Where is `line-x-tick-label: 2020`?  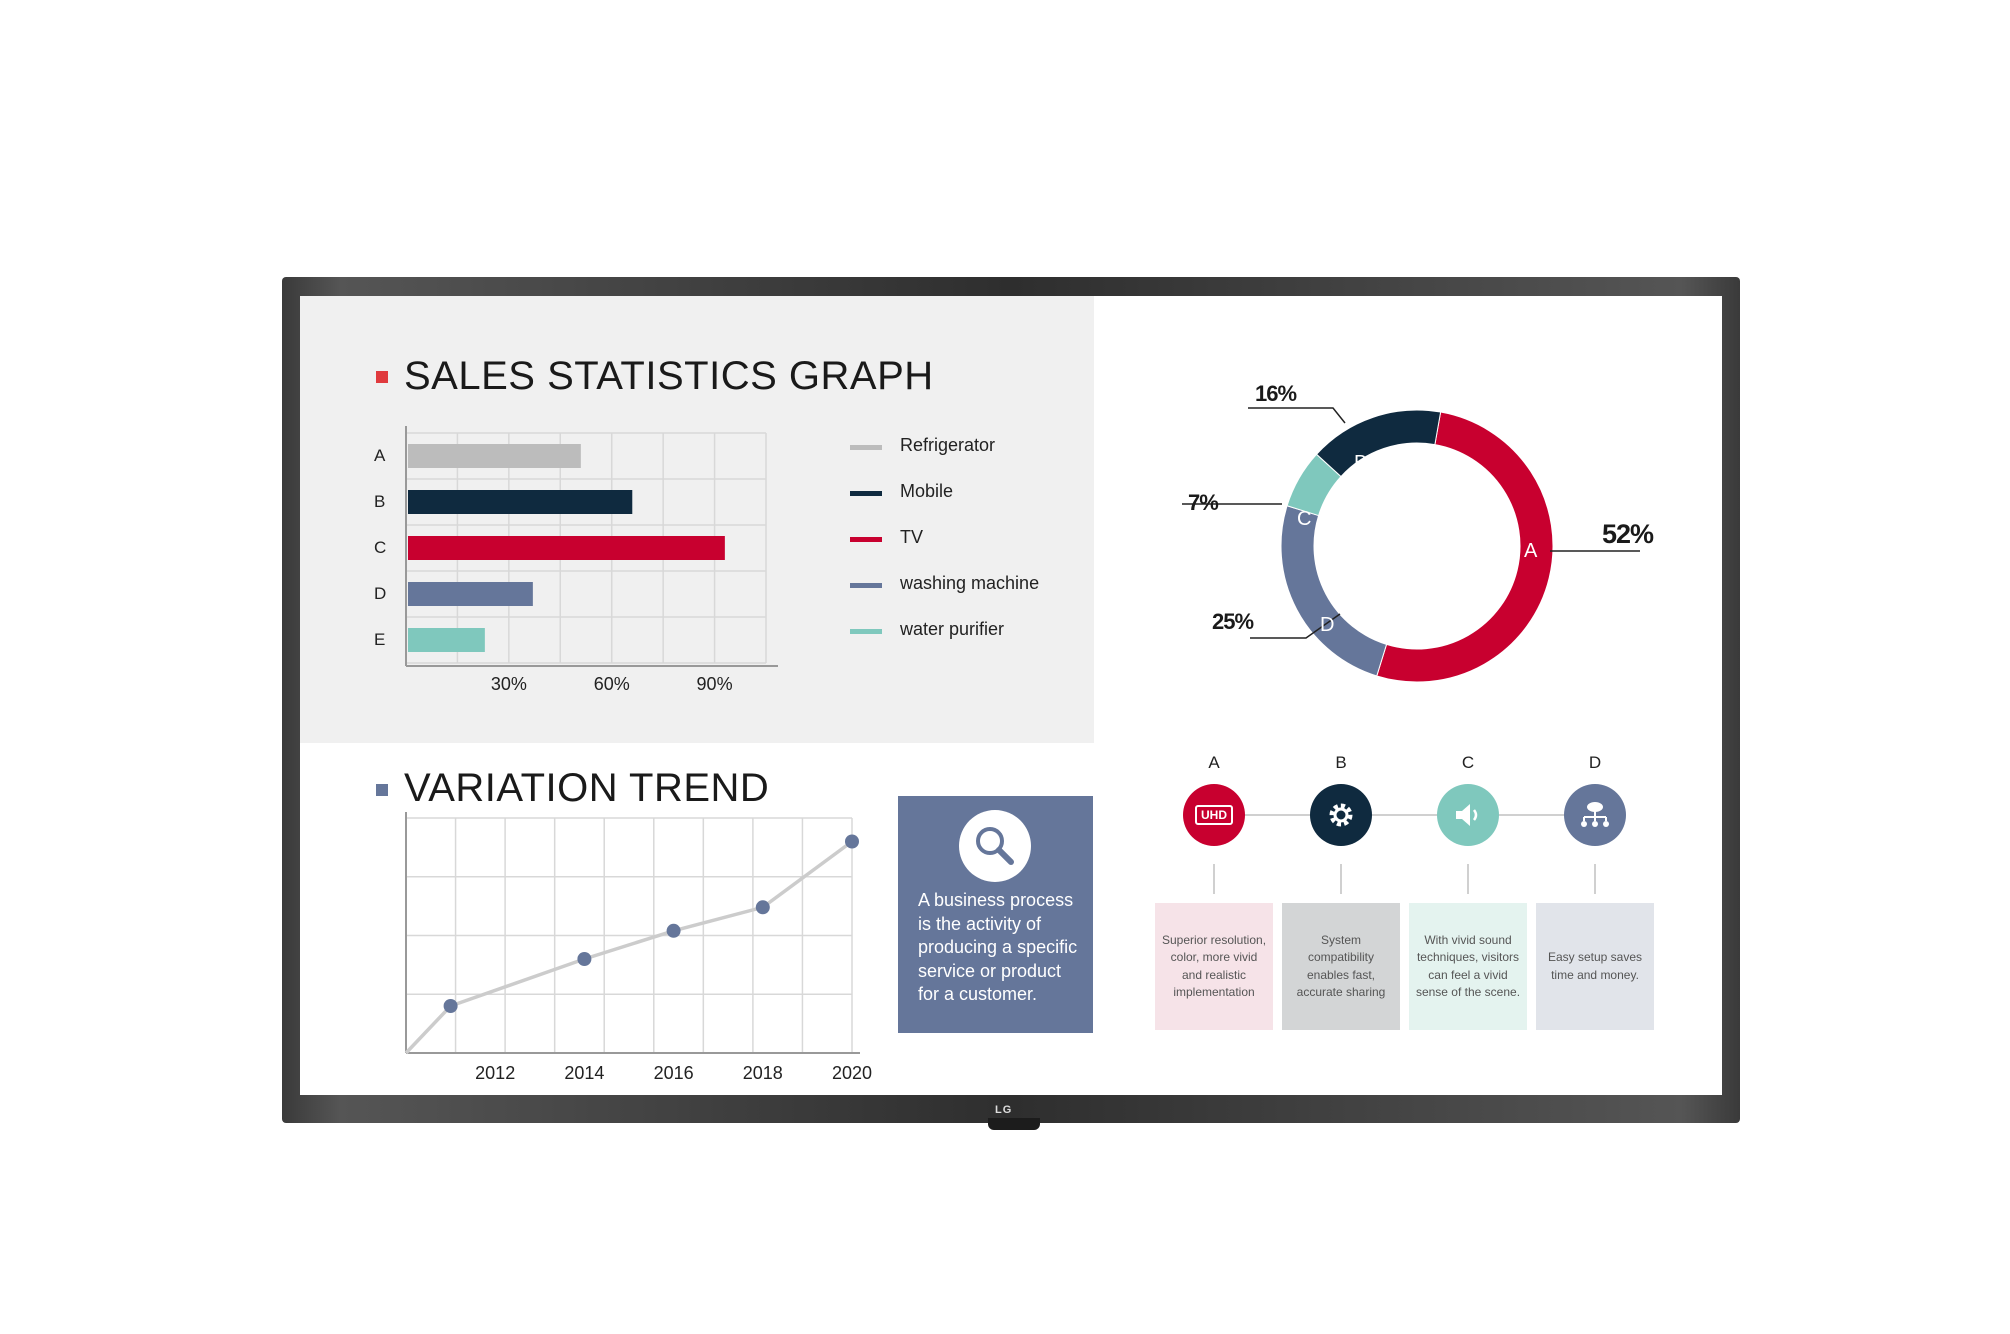
line-x-tick-label: 2020 is located at coordinates (852, 1073).